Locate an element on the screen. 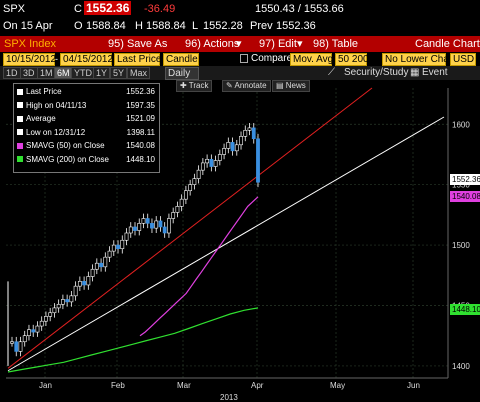 The height and width of the screenshot is (402, 480). x-tick-label: Jan is located at coordinates (45, 385).